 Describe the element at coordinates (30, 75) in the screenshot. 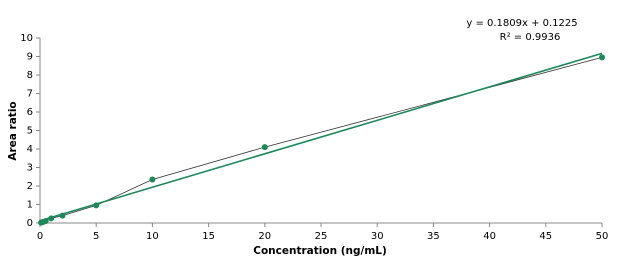

I see `y-tick-label: 8` at that location.